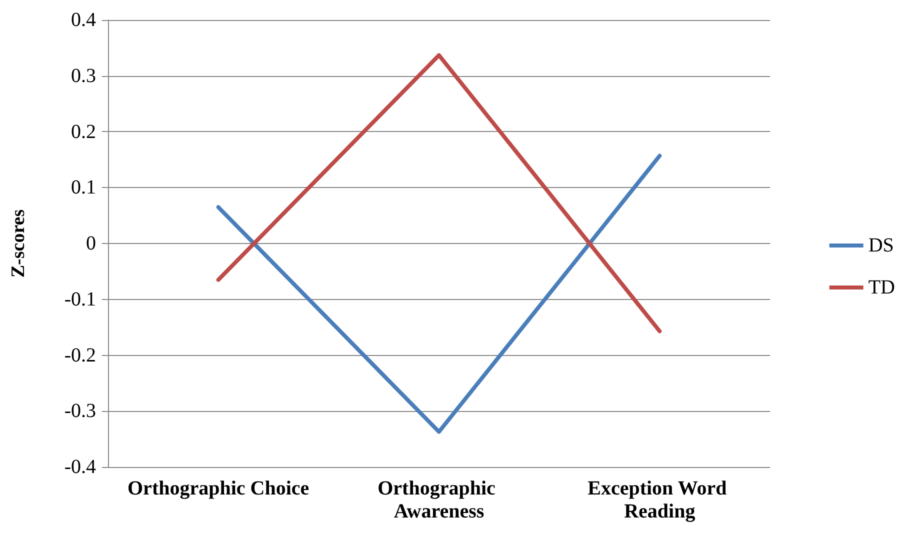 Image resolution: width=902 pixels, height=533 pixels. Describe the element at coordinates (83, 20) in the screenshot. I see `y-tick-label: 0.4` at that location.